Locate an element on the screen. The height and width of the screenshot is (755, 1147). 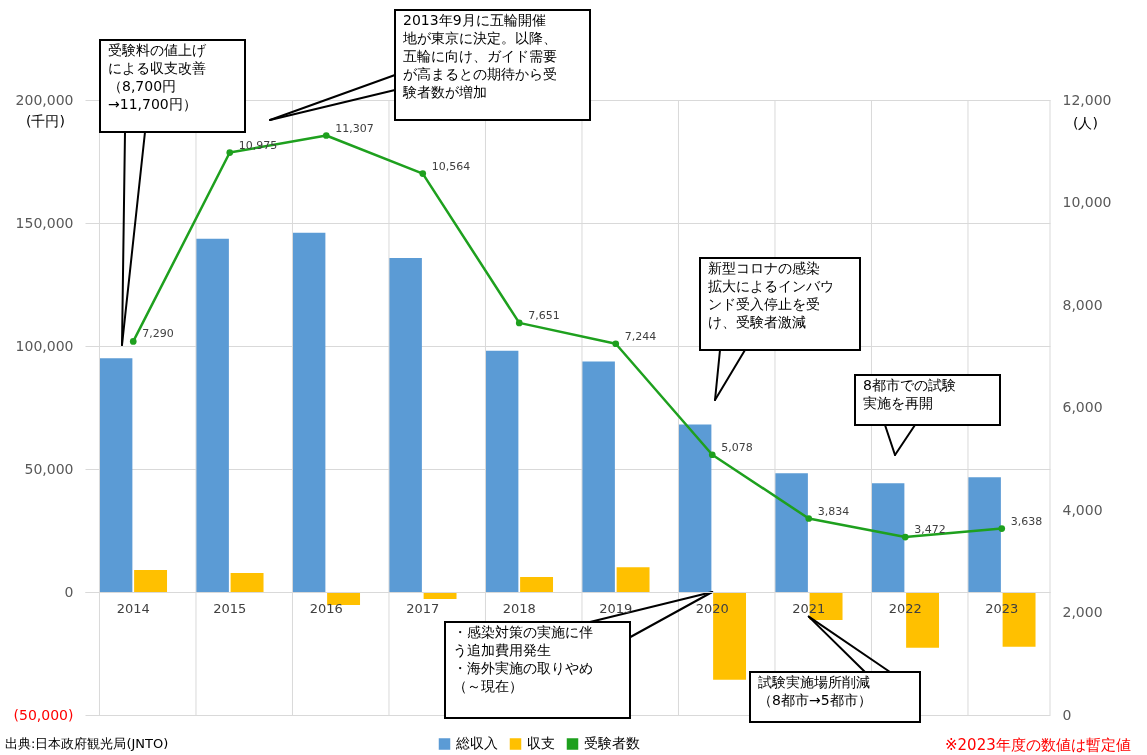
data-label: 10,564 is located at coordinates (451, 166).